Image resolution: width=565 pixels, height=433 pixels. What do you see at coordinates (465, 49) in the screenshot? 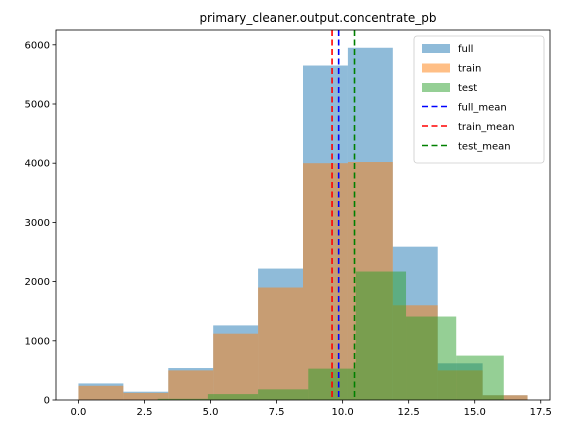
I see `legend-label-full: full` at bounding box center [465, 49].